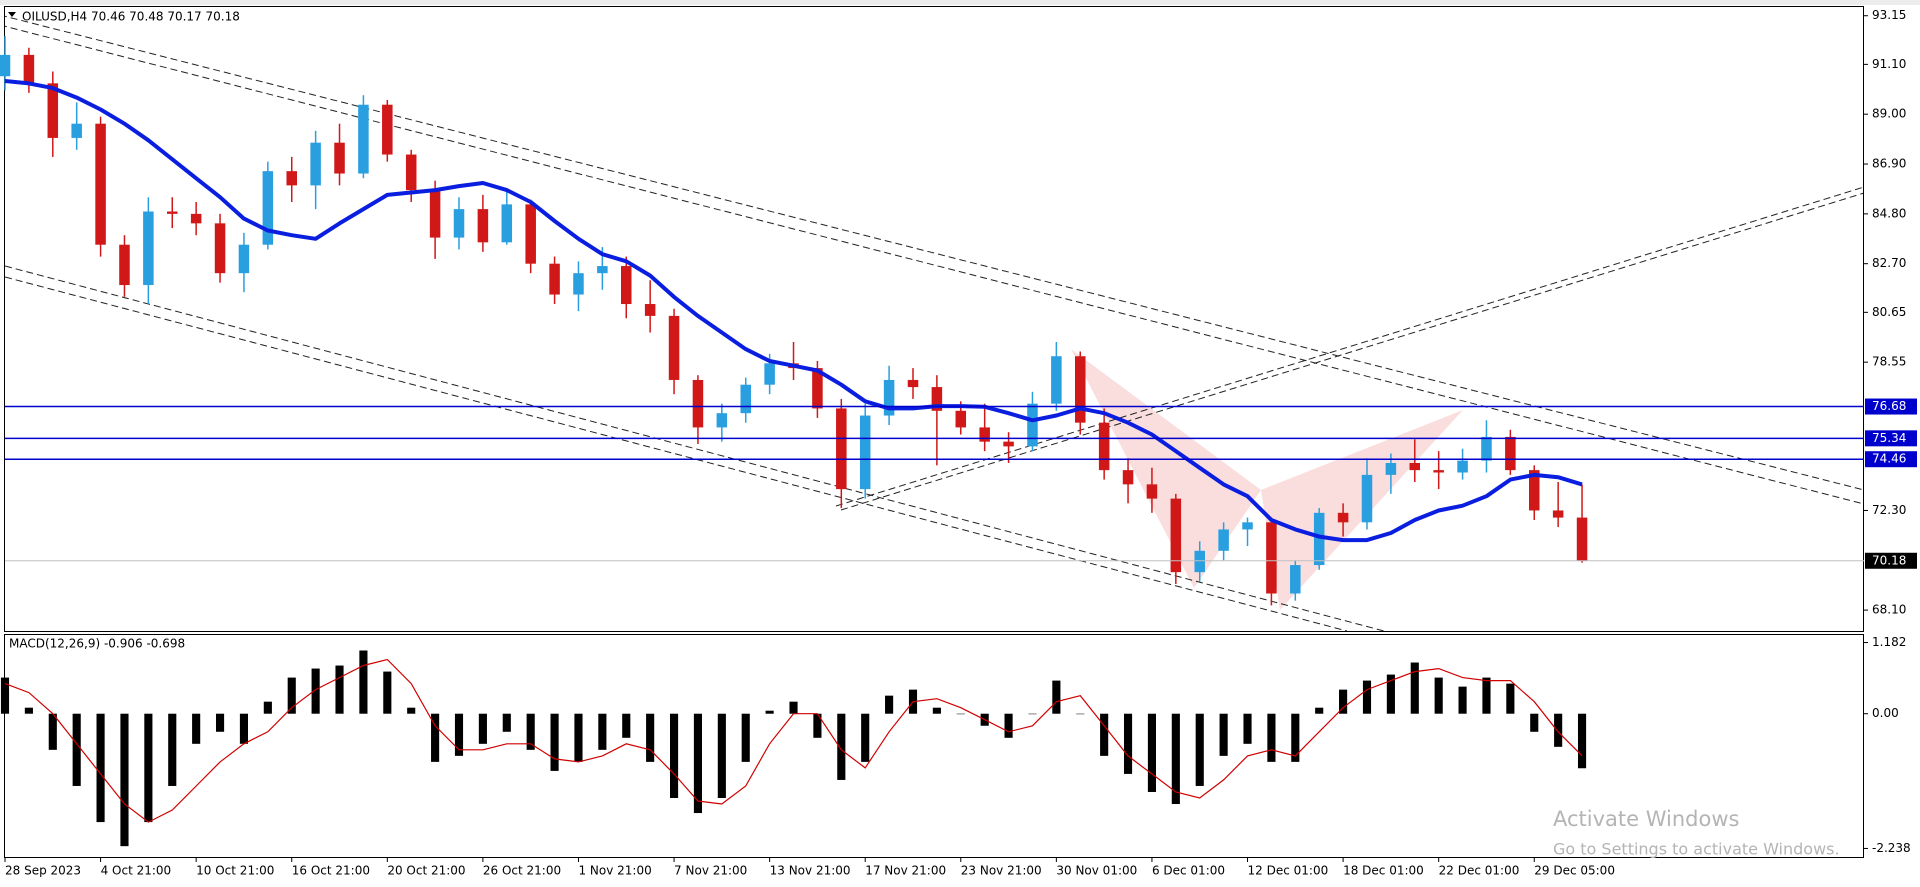 The height and width of the screenshot is (887, 1920). What do you see at coordinates (43, 871) in the screenshot?
I see `x-tick-label: 28 Sep 2023` at bounding box center [43, 871].